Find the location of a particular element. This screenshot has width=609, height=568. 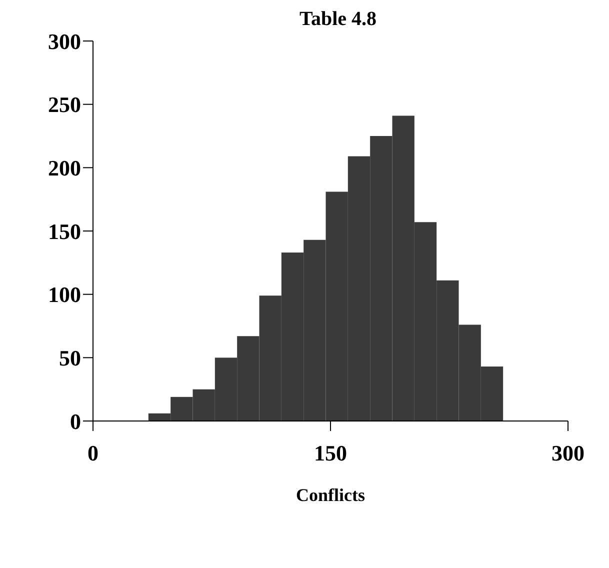

y-tick-label: 200 is located at coordinates (64, 167).